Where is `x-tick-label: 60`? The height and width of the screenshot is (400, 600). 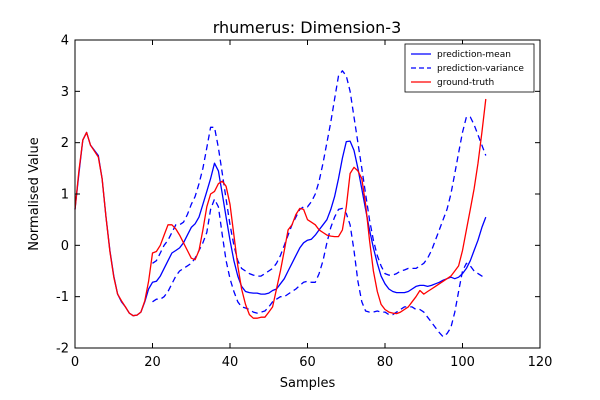 x-tick-label: 60 is located at coordinates (307, 362).